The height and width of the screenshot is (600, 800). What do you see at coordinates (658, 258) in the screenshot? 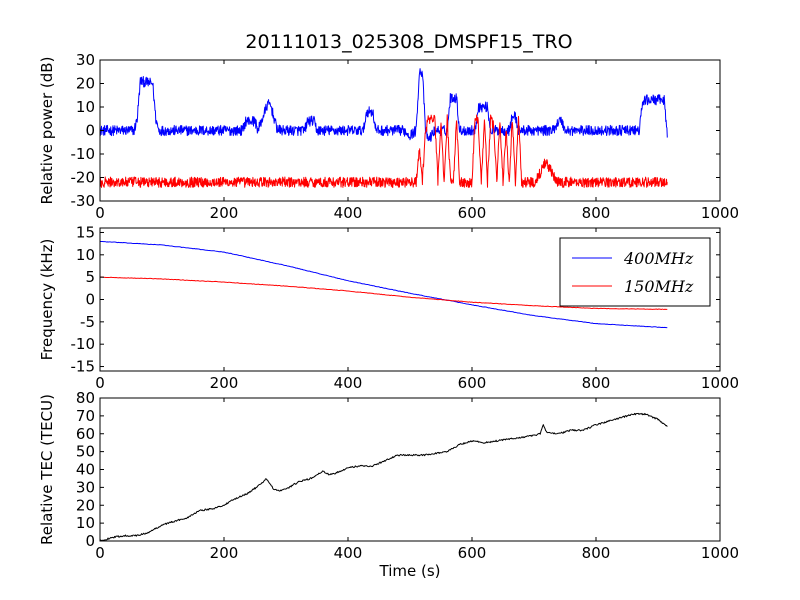
I see `legend-label: 400MHz` at bounding box center [658, 258].